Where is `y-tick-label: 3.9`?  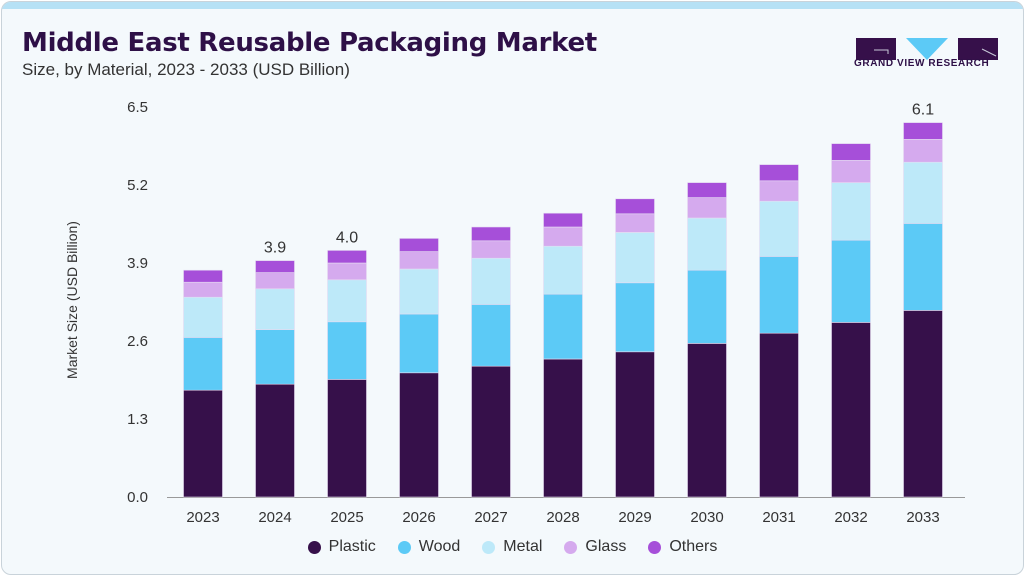
y-tick-label: 3.9 is located at coordinates (137, 263).